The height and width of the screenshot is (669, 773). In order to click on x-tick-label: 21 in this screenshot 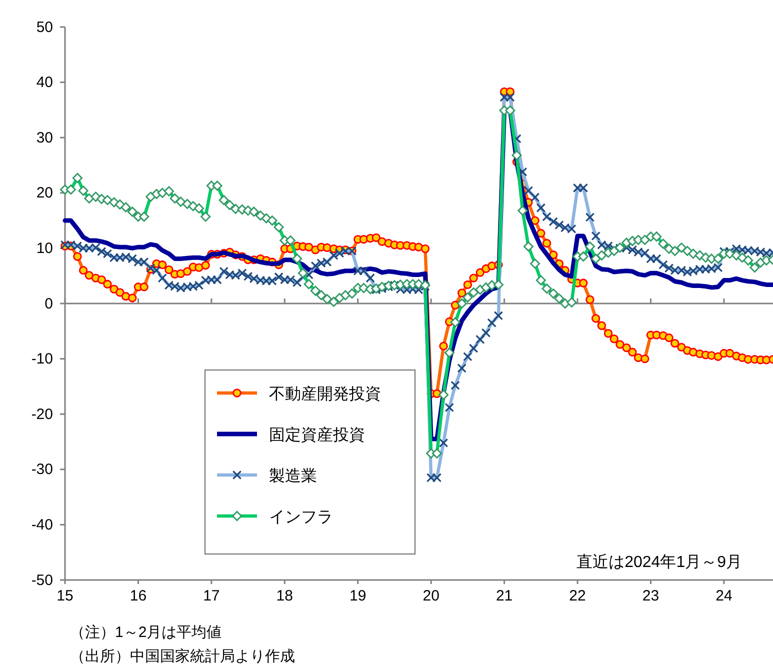, I will do `click(504, 596)`.